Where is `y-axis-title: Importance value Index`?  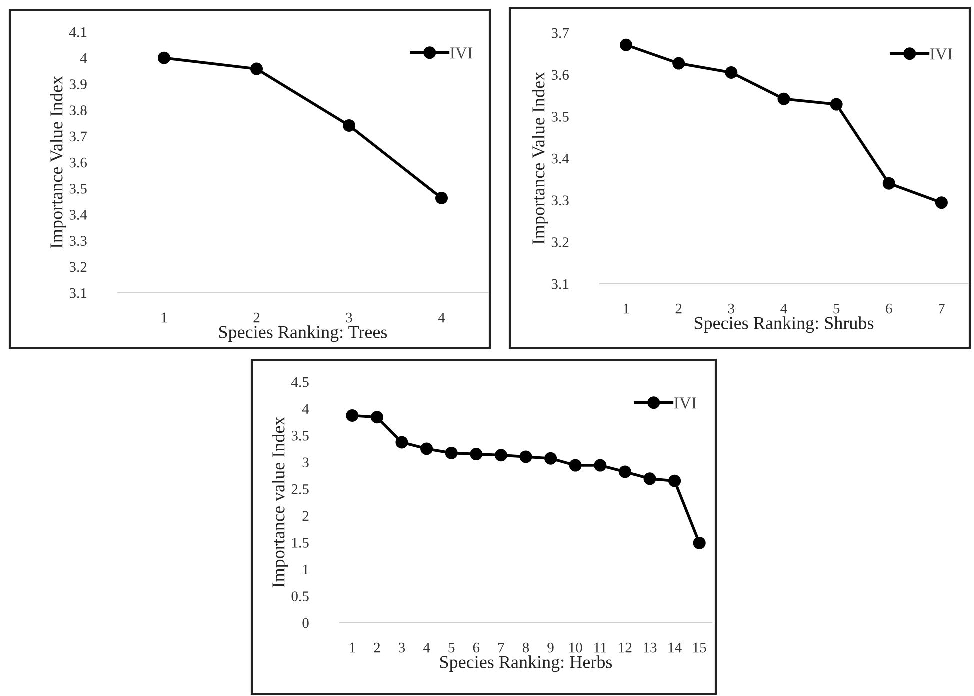 y-axis-title: Importance value Index is located at coordinates (280, 502).